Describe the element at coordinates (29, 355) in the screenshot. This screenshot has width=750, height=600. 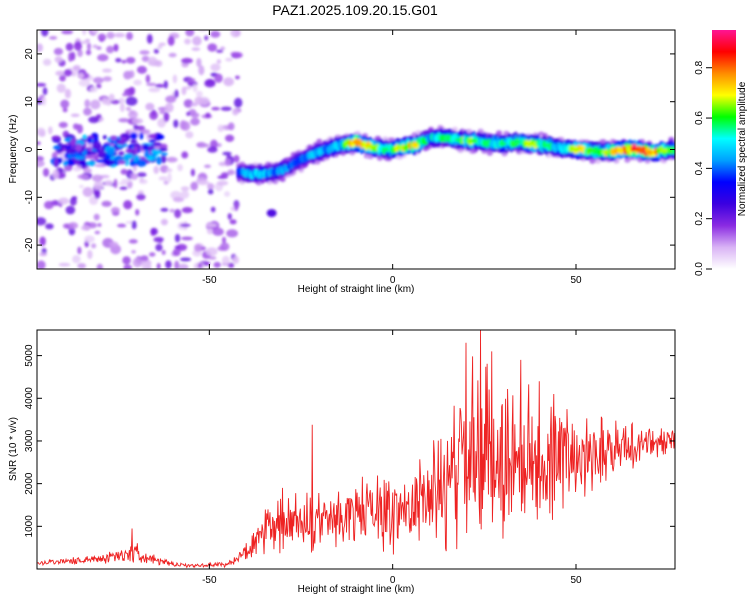
I see `y-tick-label: 5000` at that location.